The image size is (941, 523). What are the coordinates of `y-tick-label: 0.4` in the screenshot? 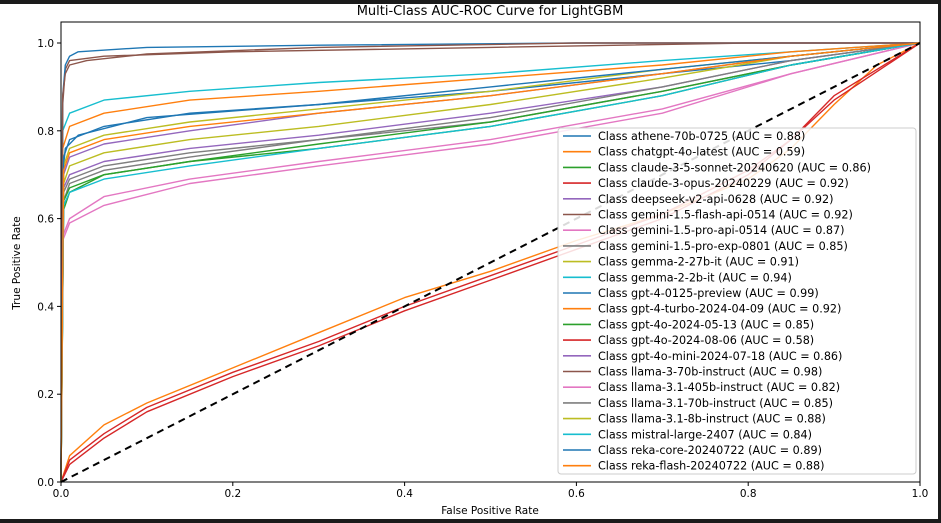 It's located at (45, 307).